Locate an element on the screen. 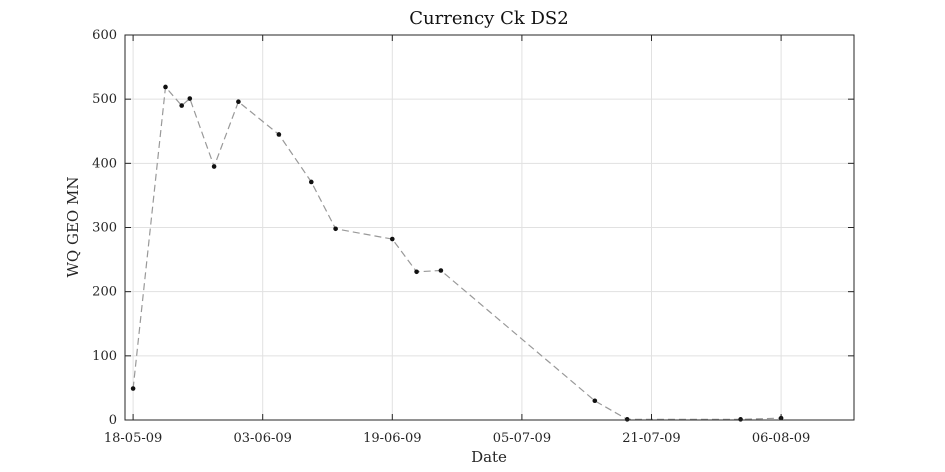  y-tick-label: 300 is located at coordinates (104, 228).